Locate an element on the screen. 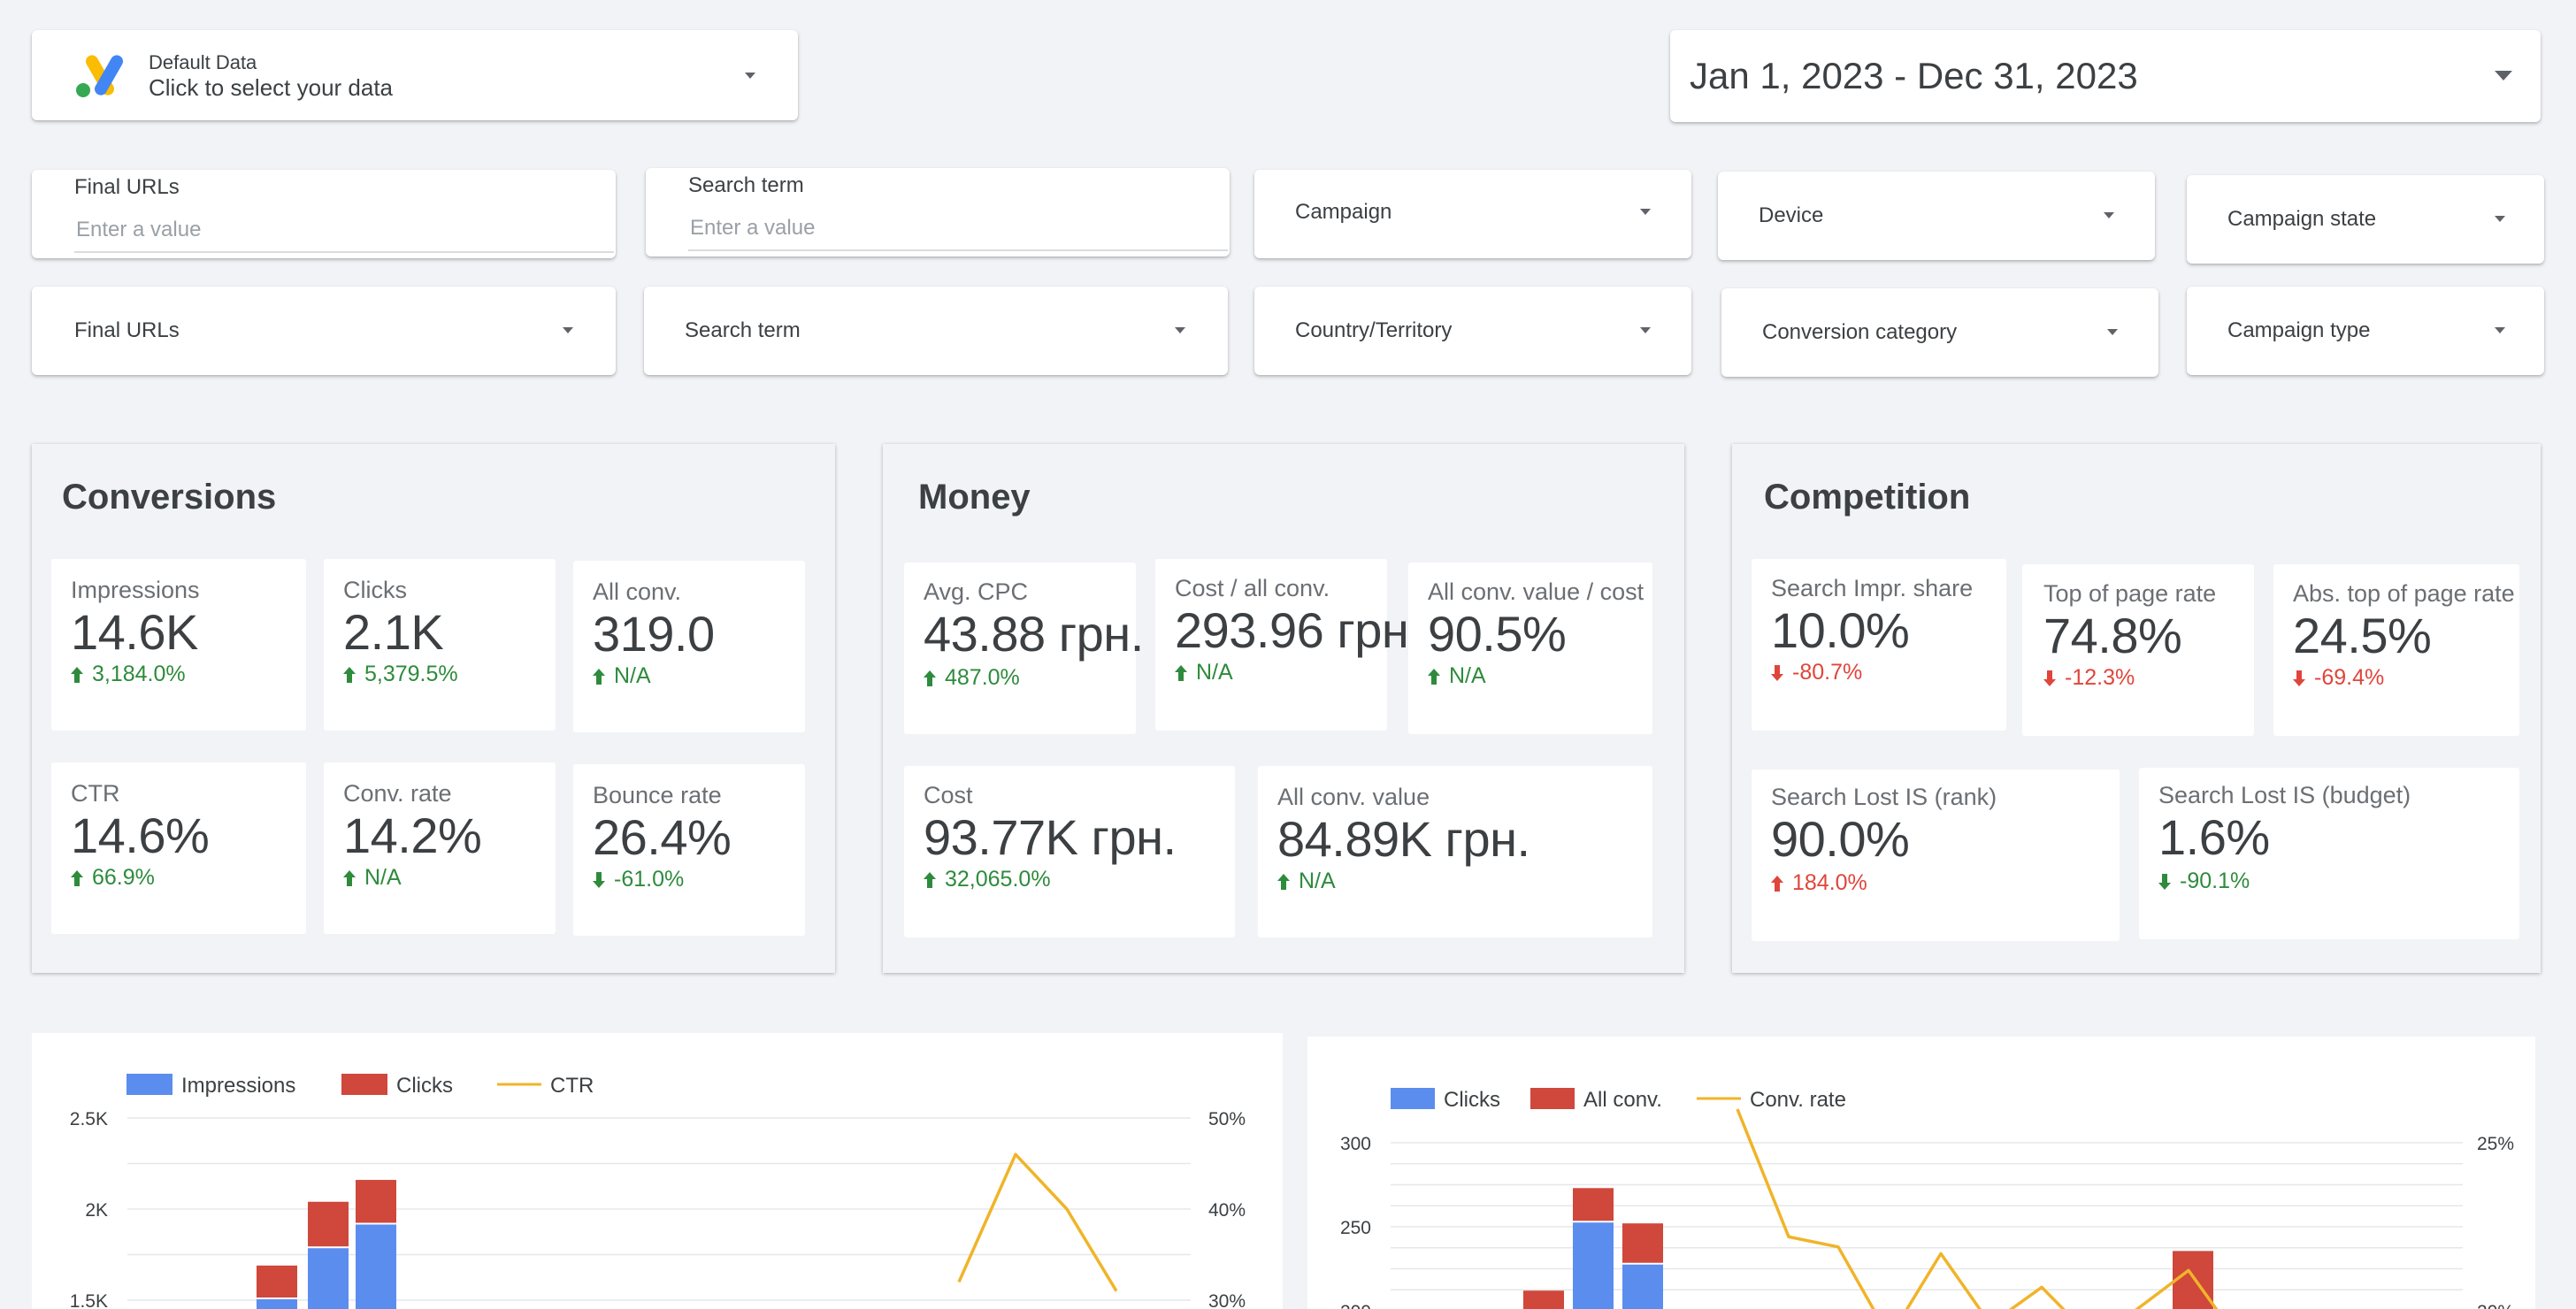  kpi-search-lost-is-budget: Search Lost IS (budget) 1.6% -90.1% is located at coordinates (2329, 853).